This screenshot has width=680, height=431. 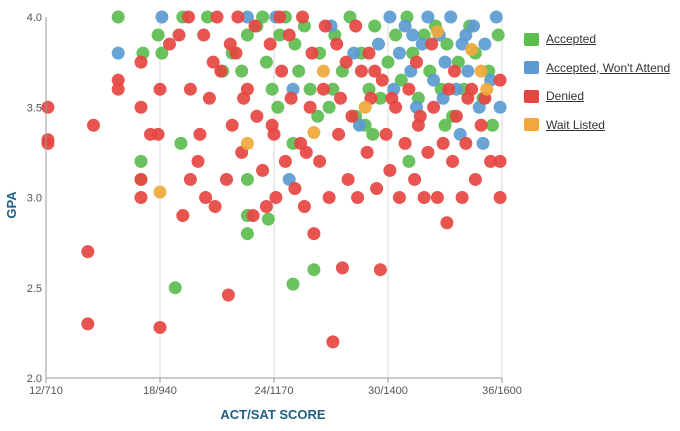 What do you see at coordinates (565, 96) in the screenshot?
I see `legend-label-denied: Denied` at bounding box center [565, 96].